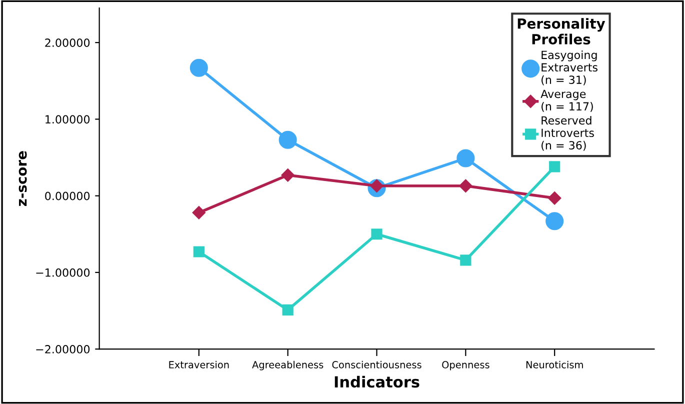 Image resolution: width=685 pixels, height=404 pixels. I want to click on y-tick-label: 1.00000, so click(68, 119).